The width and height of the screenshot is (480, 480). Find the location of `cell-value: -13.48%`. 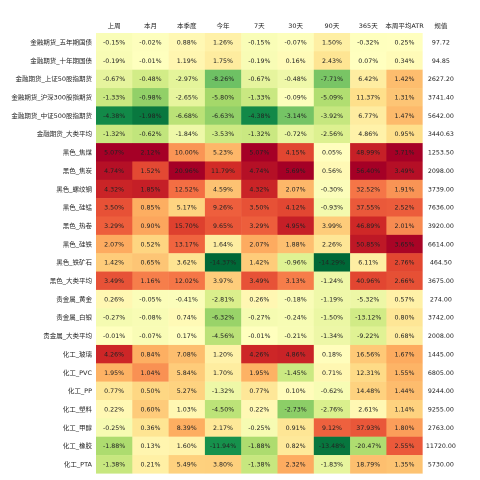

cell-value: -13.48% is located at coordinates (332, 446).